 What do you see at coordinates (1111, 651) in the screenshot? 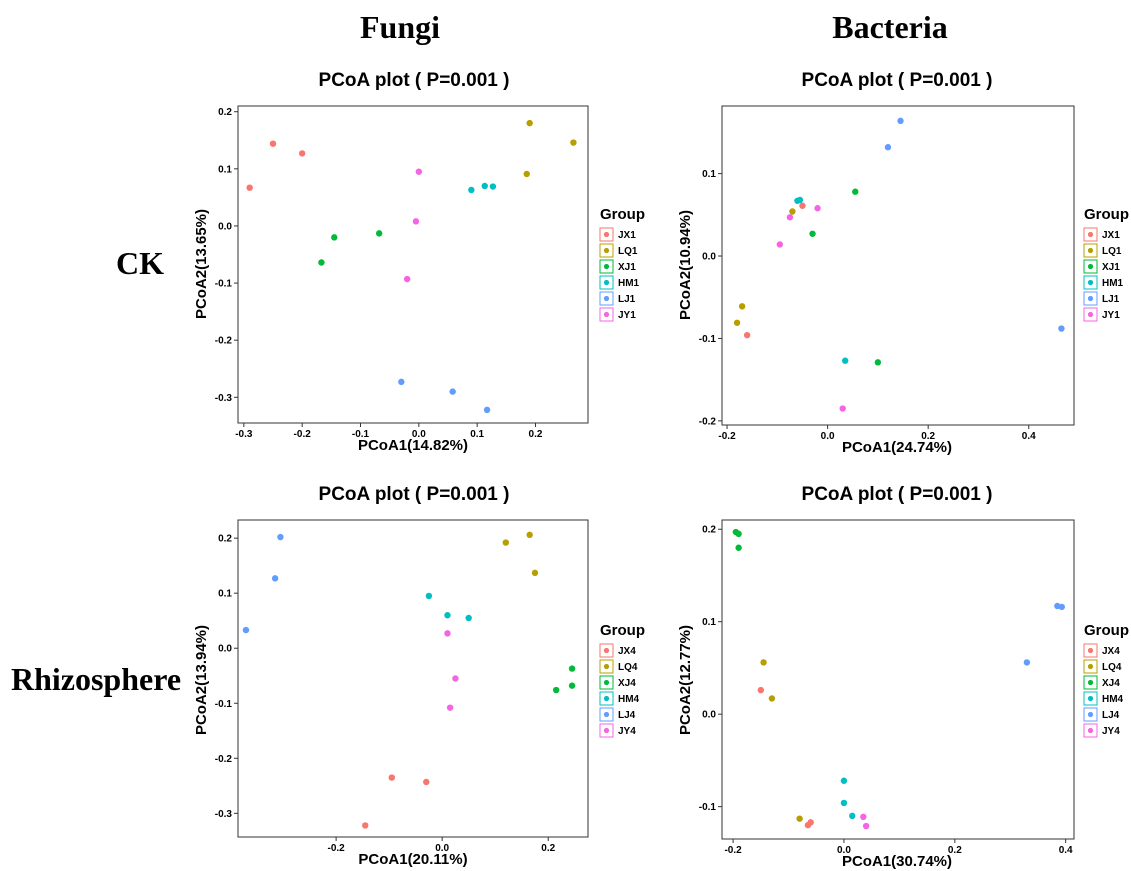
I see `legend-label-jx4: JX4` at bounding box center [1111, 651].